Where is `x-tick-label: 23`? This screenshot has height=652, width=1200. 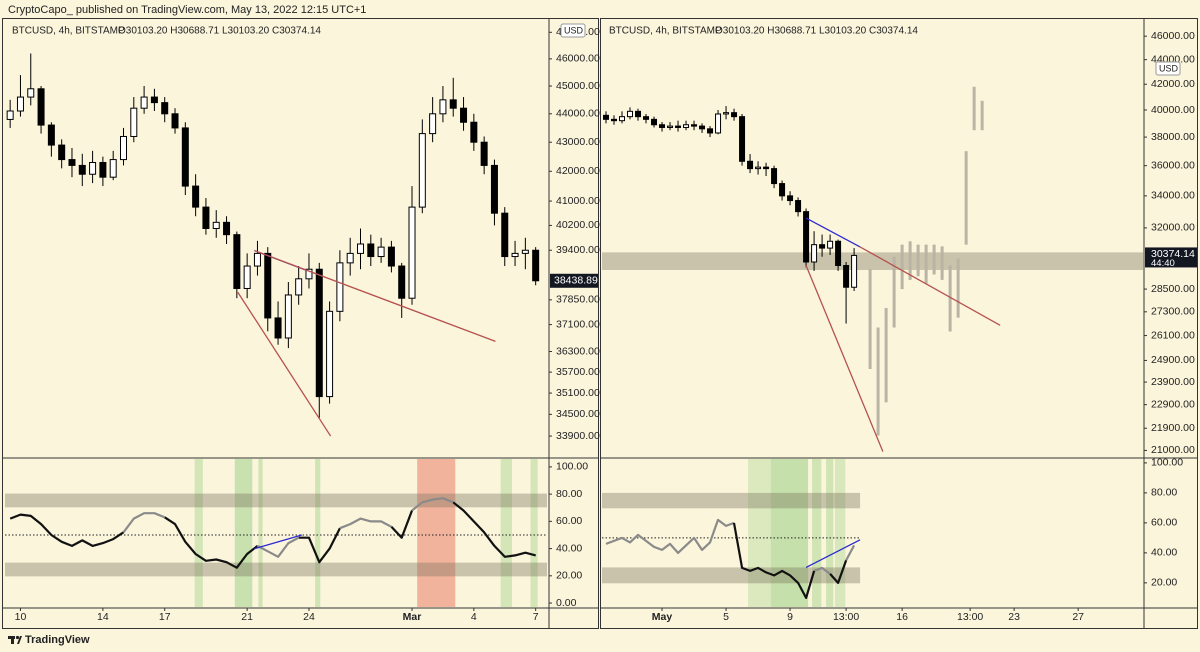
x-tick-label: 23 is located at coordinates (1014, 617).